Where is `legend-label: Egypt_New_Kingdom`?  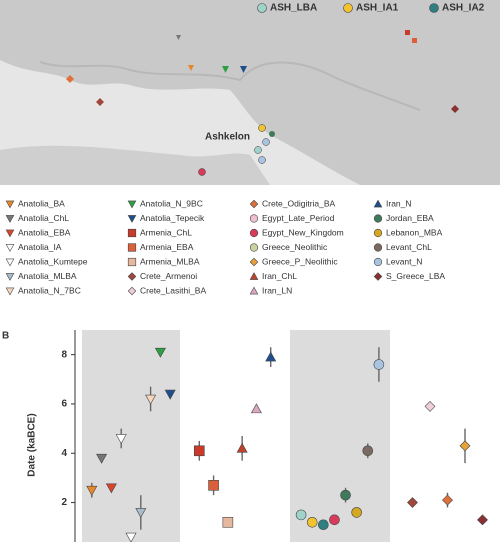
legend-label: Egypt_New_Kingdom is located at coordinates (303, 232).